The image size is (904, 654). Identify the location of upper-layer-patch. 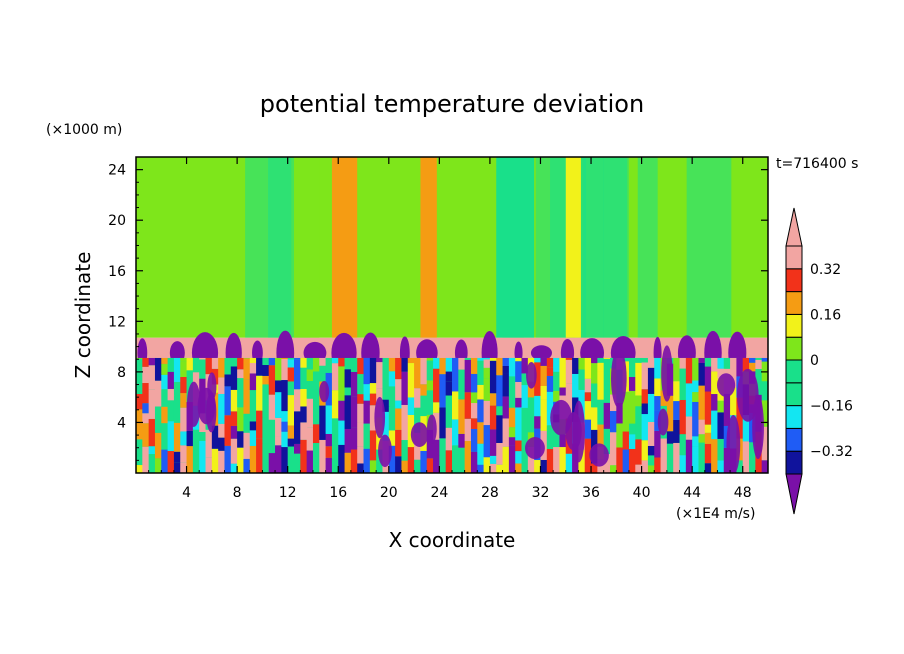
(709, 247).